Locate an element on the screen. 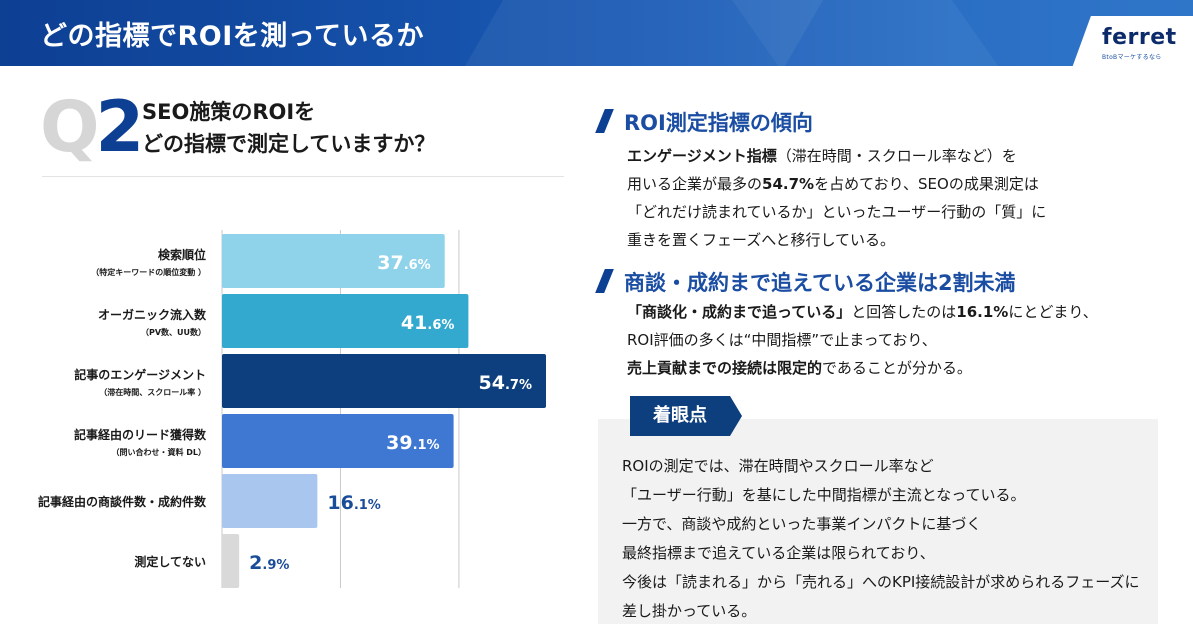 This screenshot has height=641, width=1193. bar-value-label: 41.6% is located at coordinates (427, 323).